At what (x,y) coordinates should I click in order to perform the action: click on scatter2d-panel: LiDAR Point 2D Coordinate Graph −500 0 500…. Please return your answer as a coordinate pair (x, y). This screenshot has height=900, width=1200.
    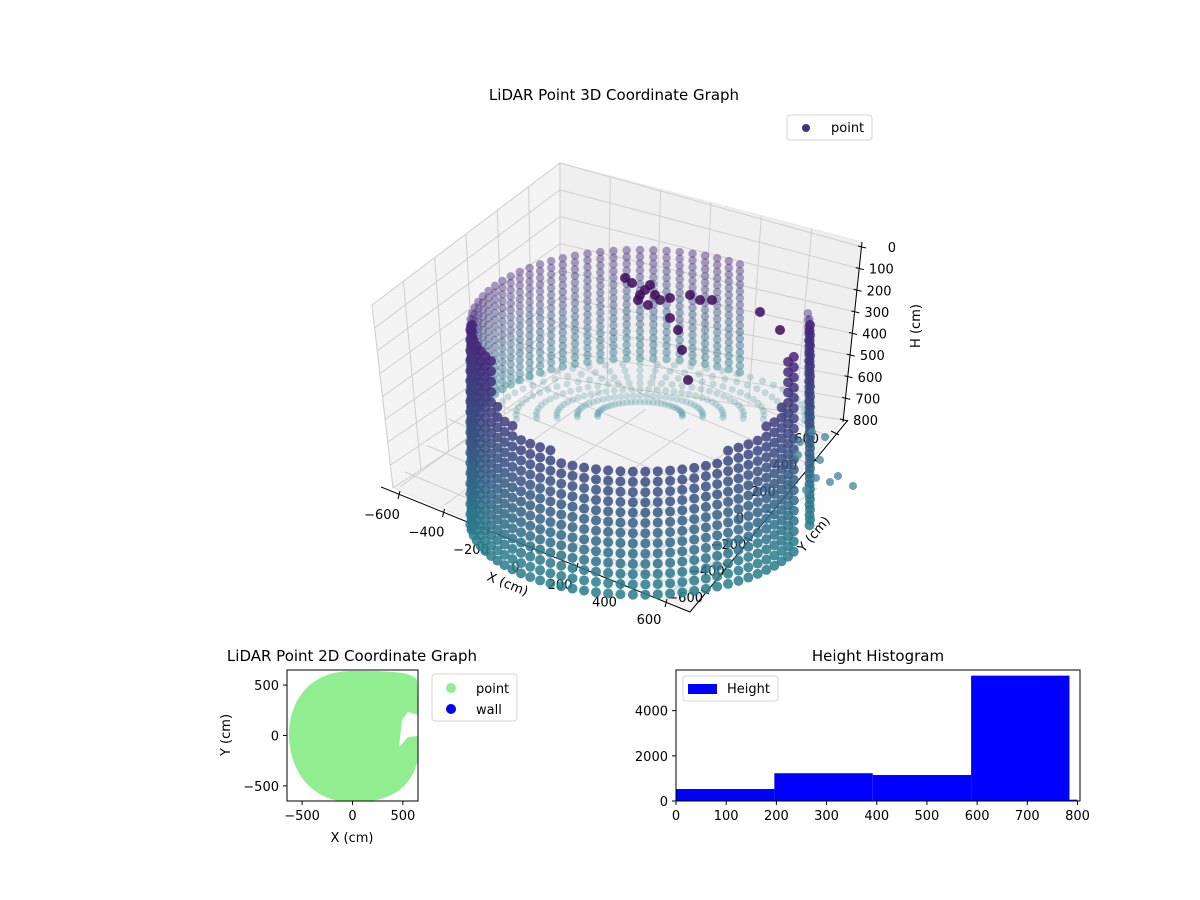
    Looking at the image, I should click on (368, 746).